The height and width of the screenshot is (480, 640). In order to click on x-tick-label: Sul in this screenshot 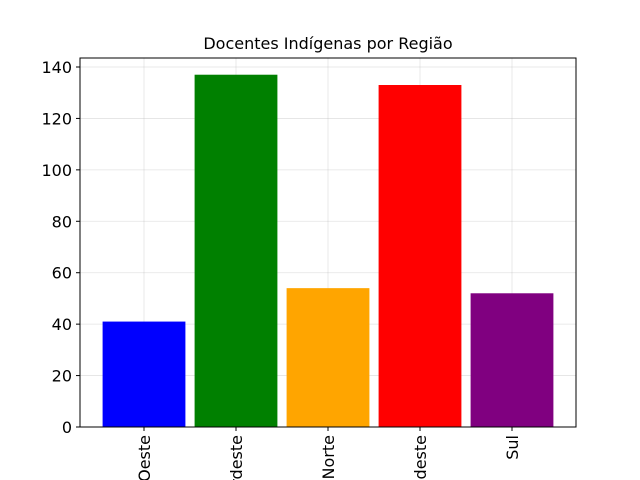, I will do `click(512, 447)`.